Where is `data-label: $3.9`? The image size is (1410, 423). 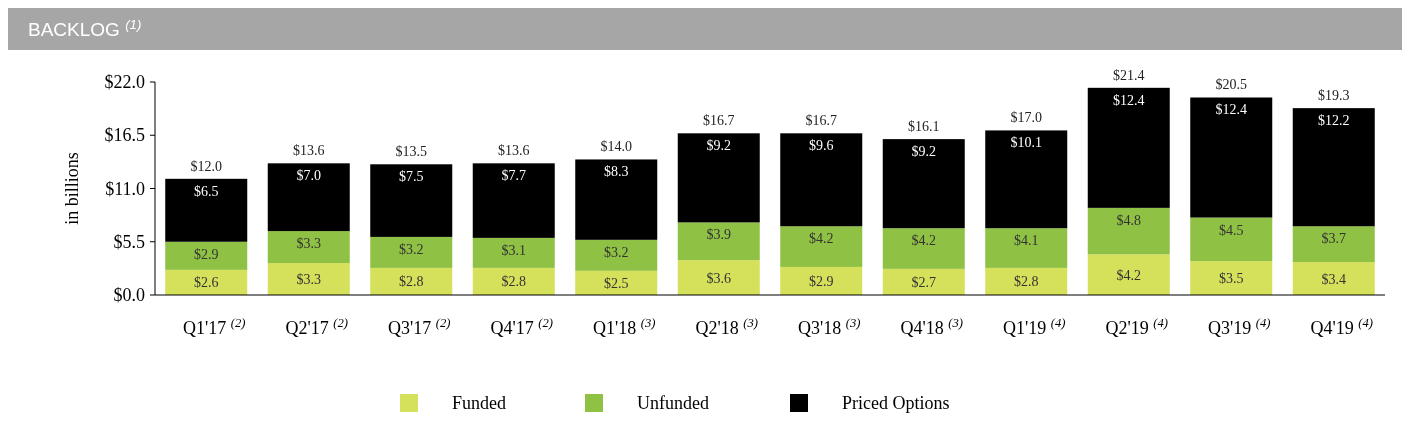 data-label: $3.9 is located at coordinates (718, 235).